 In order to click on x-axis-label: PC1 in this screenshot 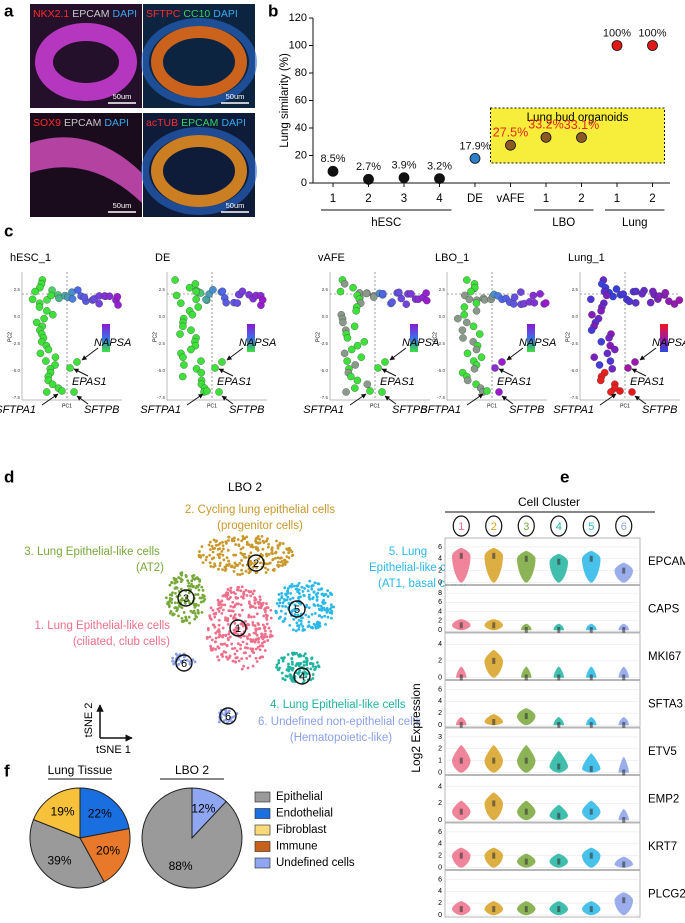, I will do `click(492, 406)`.